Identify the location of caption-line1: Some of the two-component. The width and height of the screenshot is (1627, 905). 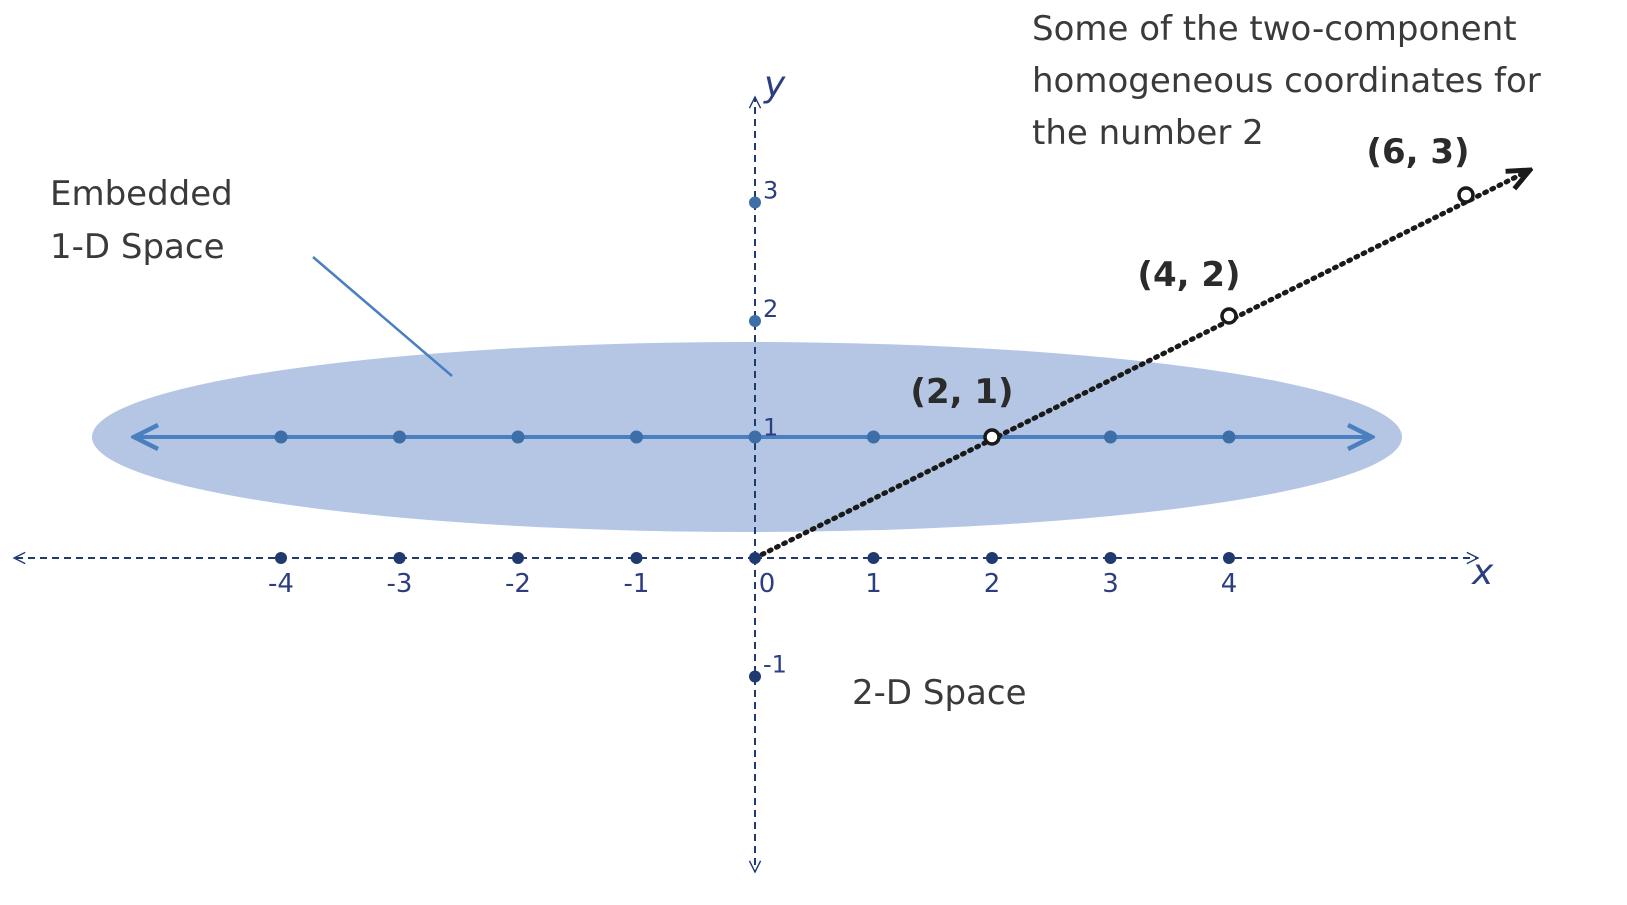
(1274, 29).